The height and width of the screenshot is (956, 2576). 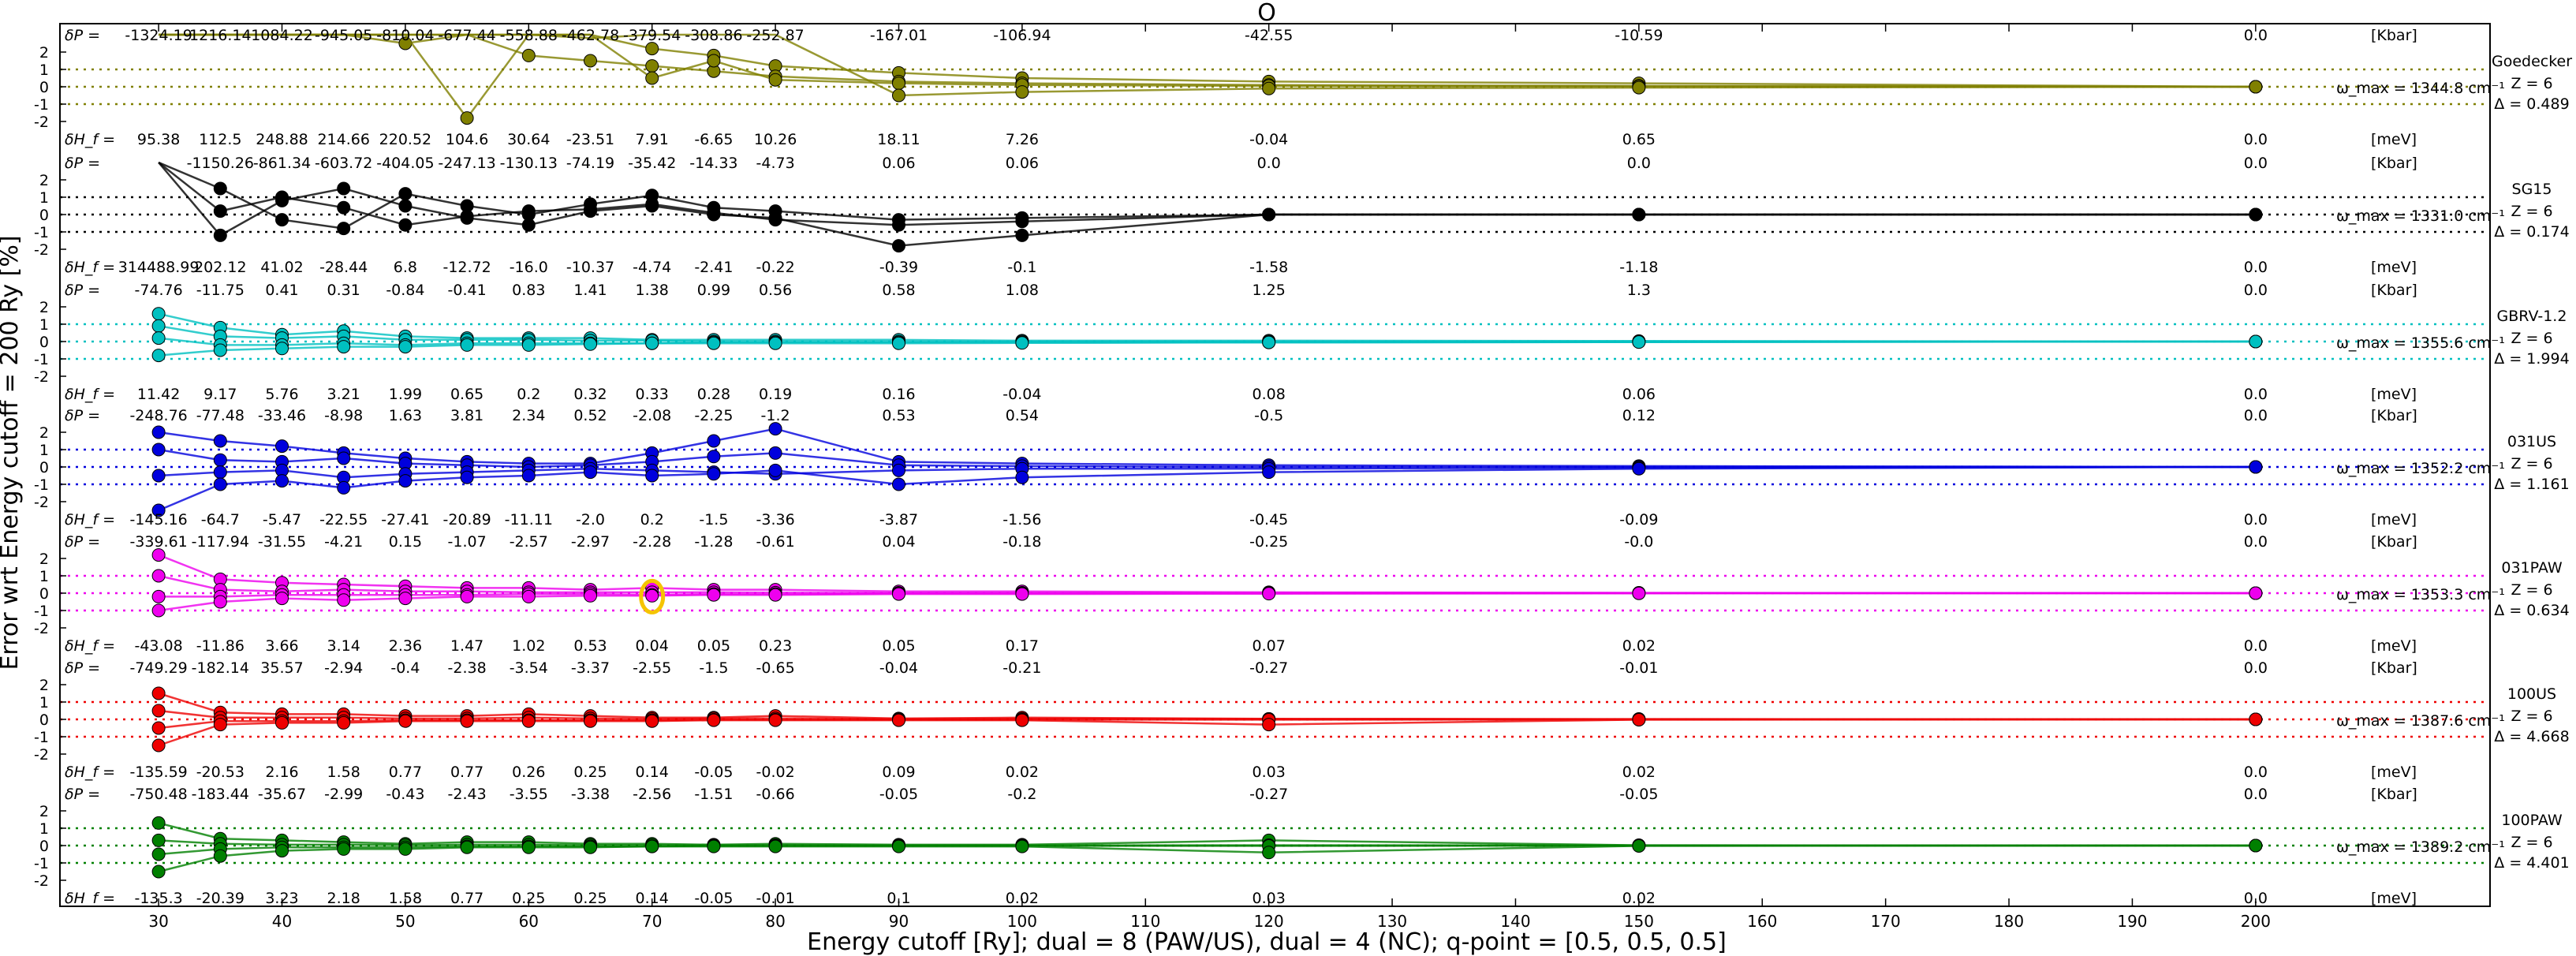 I want to click on dh-value: -5.47, so click(x=282, y=519).